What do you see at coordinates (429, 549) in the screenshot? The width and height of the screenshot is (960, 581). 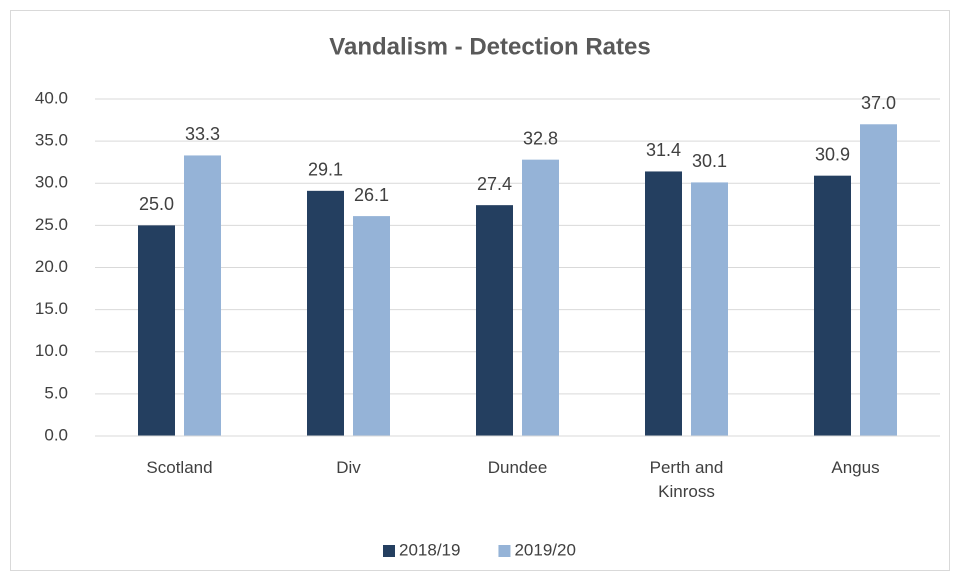 I see `legend-label: 2018/19` at bounding box center [429, 549].